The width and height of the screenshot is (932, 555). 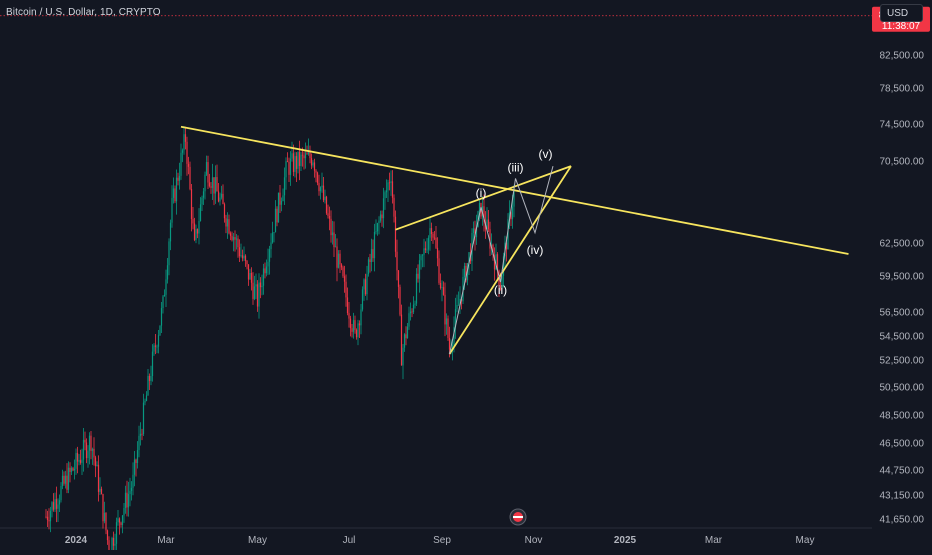 I want to click on y-tick-label: 74,500.00, so click(x=902, y=125).